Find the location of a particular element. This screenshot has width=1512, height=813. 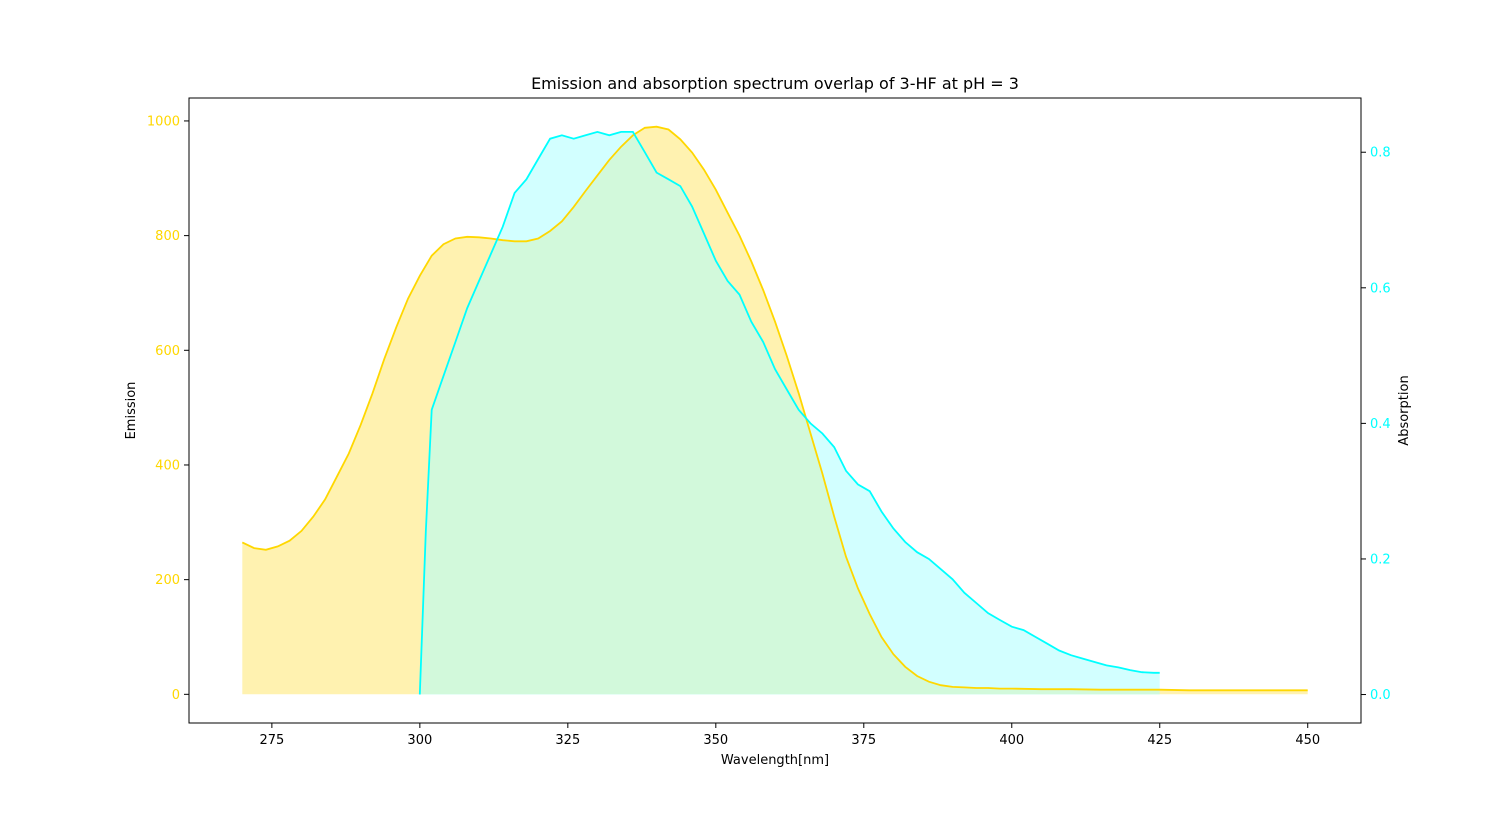

left-y-tick-label: 1000 is located at coordinates (163, 121).